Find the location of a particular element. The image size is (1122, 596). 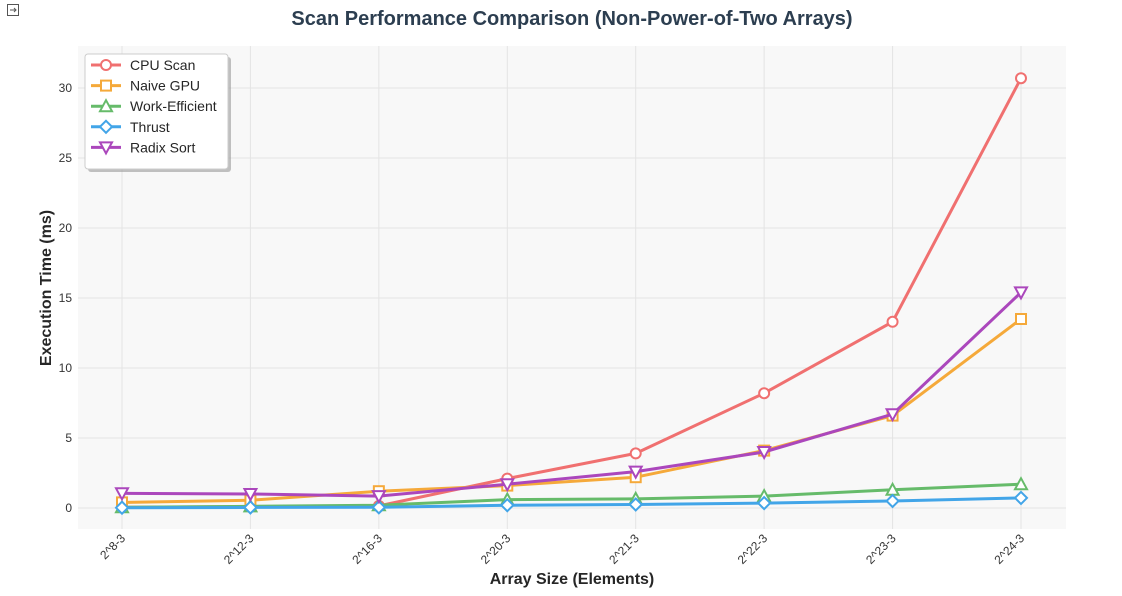

x-tick-label: 2^20-3 is located at coordinates (496, 549).